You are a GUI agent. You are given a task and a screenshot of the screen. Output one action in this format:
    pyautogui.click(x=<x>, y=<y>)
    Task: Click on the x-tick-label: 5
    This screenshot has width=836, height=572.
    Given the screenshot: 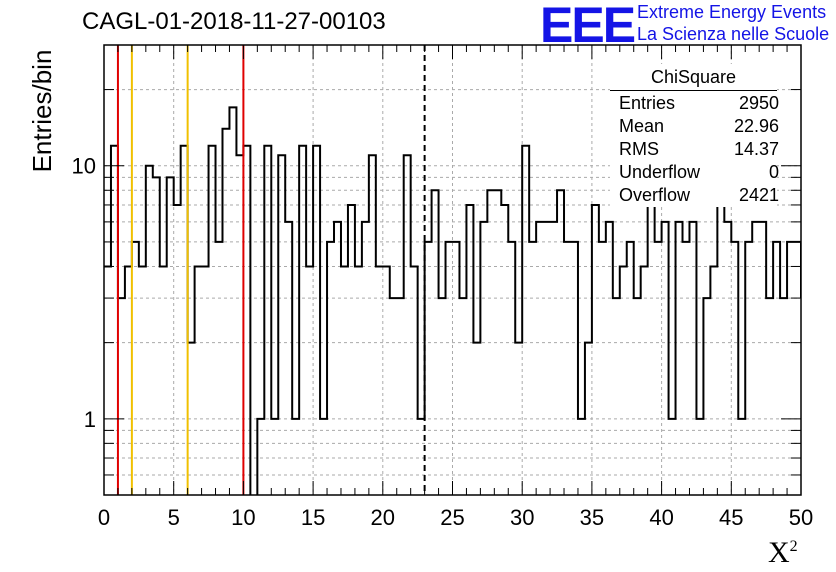 What is the action you would take?
    pyautogui.click(x=174, y=517)
    